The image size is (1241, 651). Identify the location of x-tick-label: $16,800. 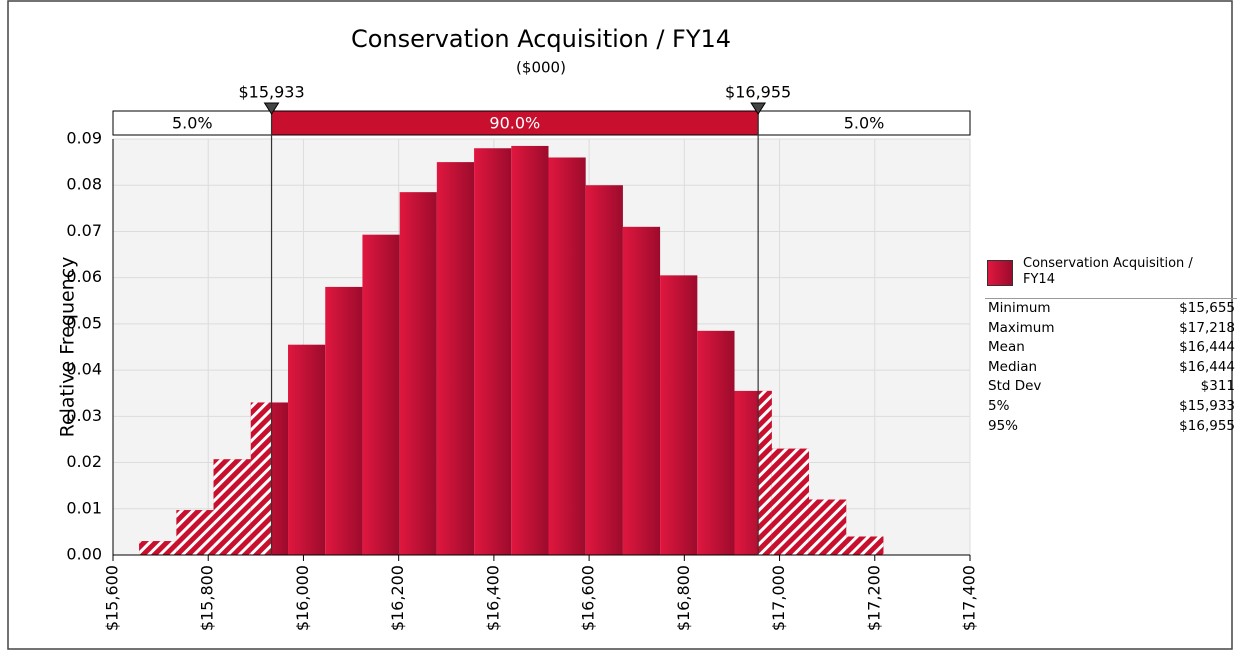
(683, 598).